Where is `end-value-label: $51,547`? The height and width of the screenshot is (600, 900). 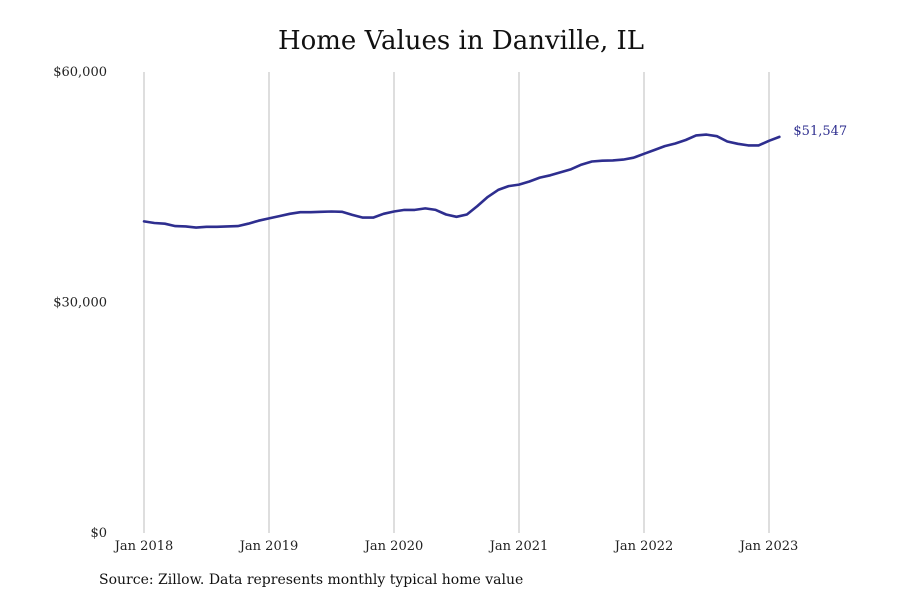 end-value-label: $51,547 is located at coordinates (820, 131).